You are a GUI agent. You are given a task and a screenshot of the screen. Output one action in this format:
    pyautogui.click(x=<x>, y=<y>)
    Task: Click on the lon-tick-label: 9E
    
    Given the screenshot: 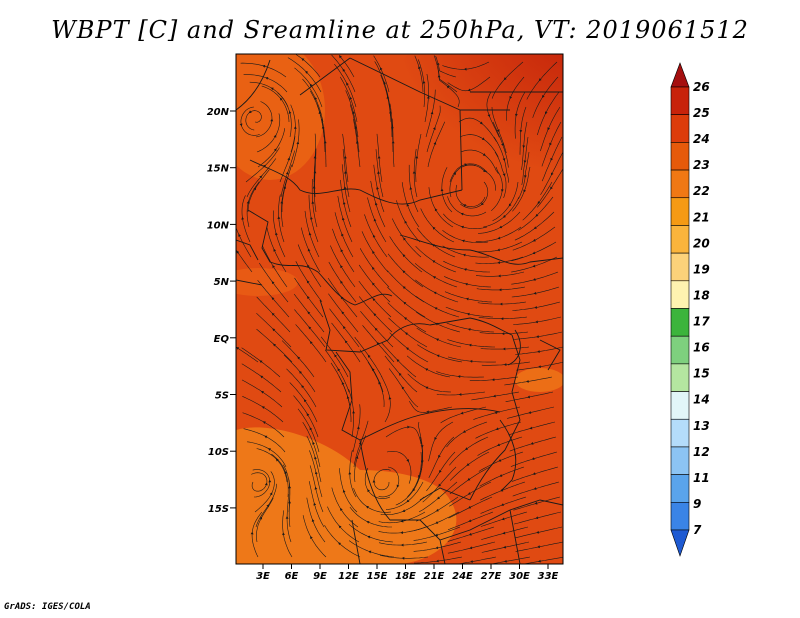 What is the action you would take?
    pyautogui.click(x=320, y=576)
    